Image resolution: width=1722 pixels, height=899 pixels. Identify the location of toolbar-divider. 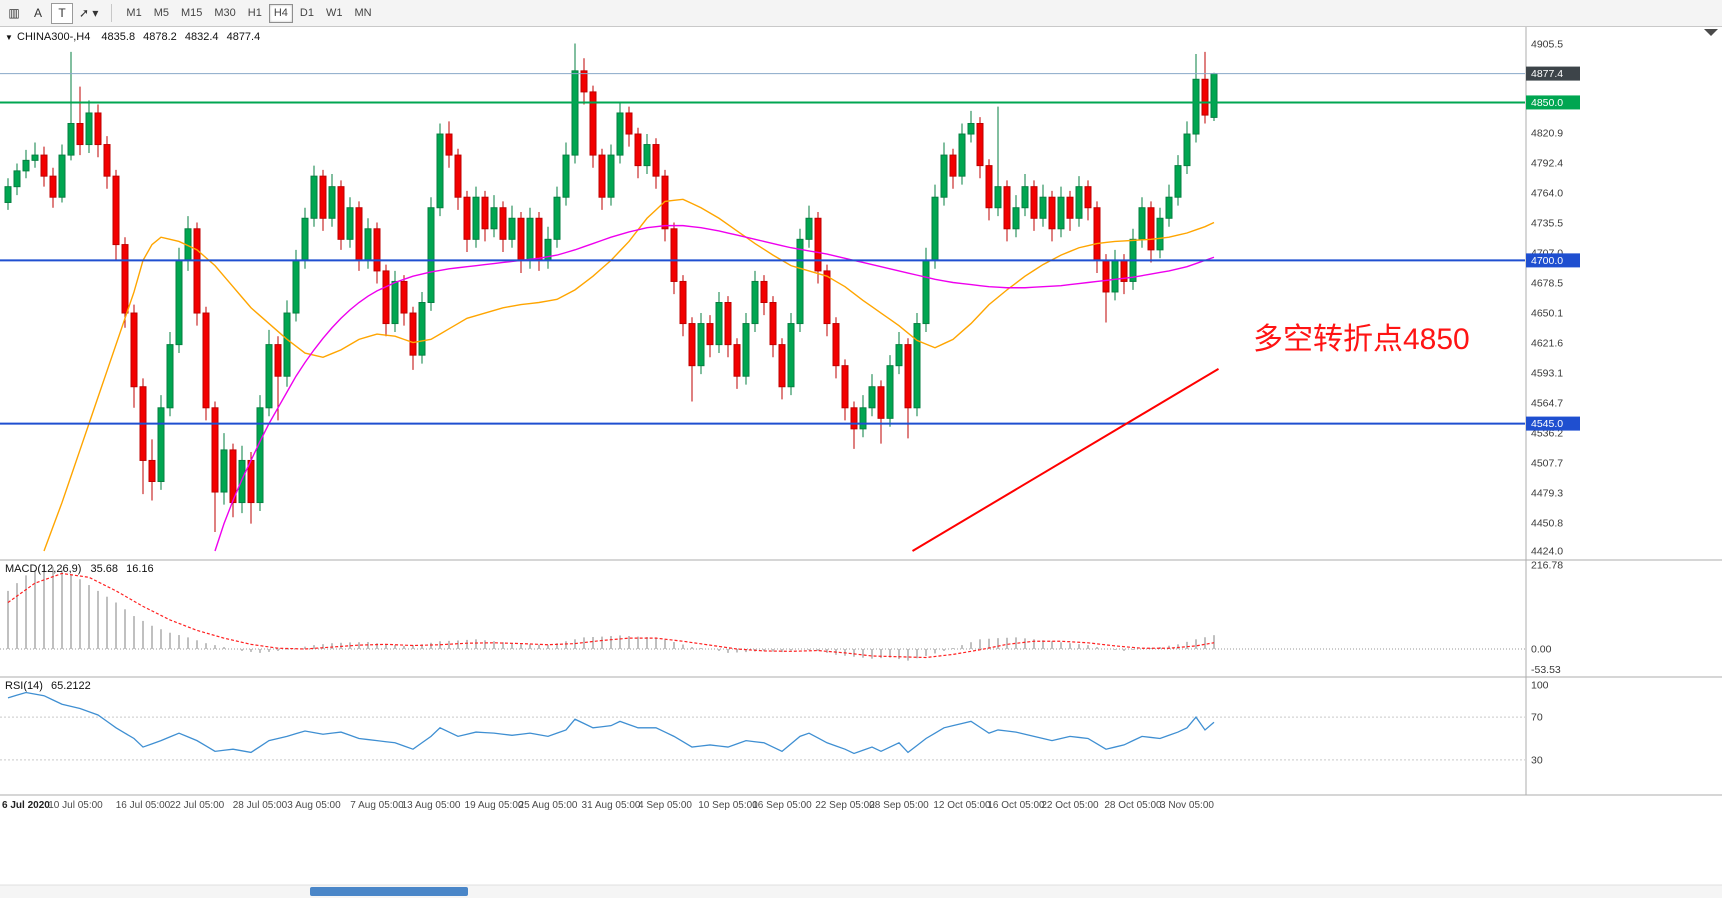
(112, 13).